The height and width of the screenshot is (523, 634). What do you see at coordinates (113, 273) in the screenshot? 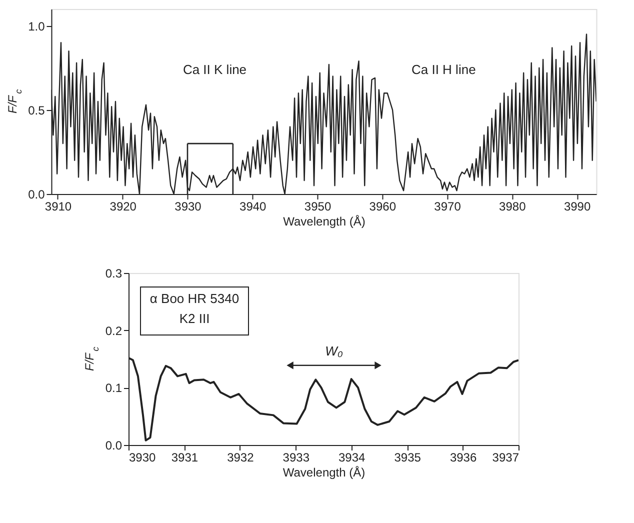
I see `y-tick-label: 0.3` at bounding box center [113, 273].